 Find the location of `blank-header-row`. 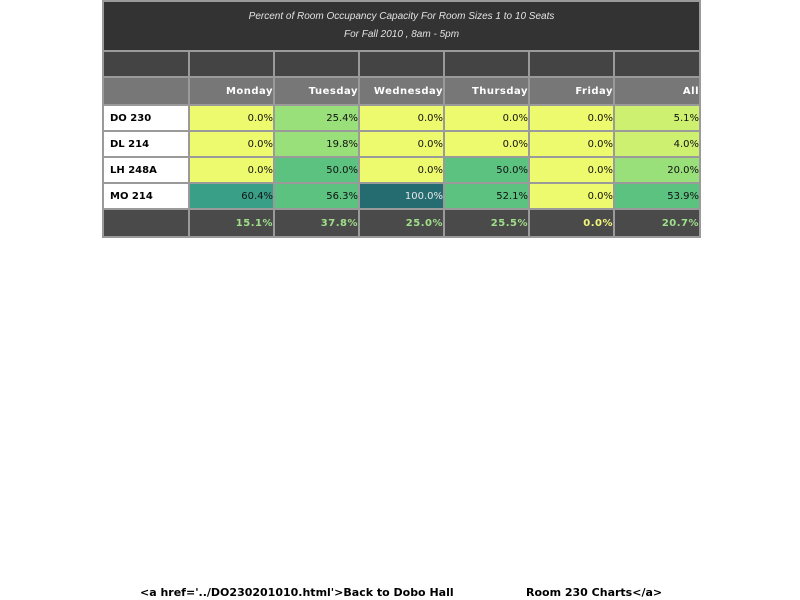

blank-header-row is located at coordinates (402, 64).